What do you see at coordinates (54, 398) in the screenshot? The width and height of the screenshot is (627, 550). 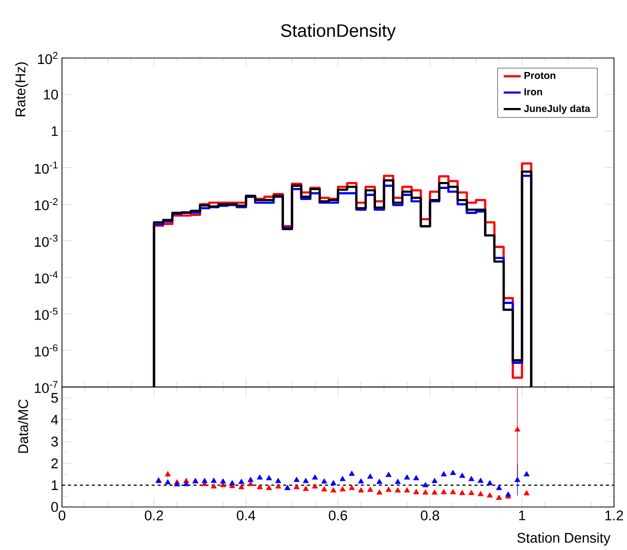 I see `y-tick-label: 5` at bounding box center [54, 398].